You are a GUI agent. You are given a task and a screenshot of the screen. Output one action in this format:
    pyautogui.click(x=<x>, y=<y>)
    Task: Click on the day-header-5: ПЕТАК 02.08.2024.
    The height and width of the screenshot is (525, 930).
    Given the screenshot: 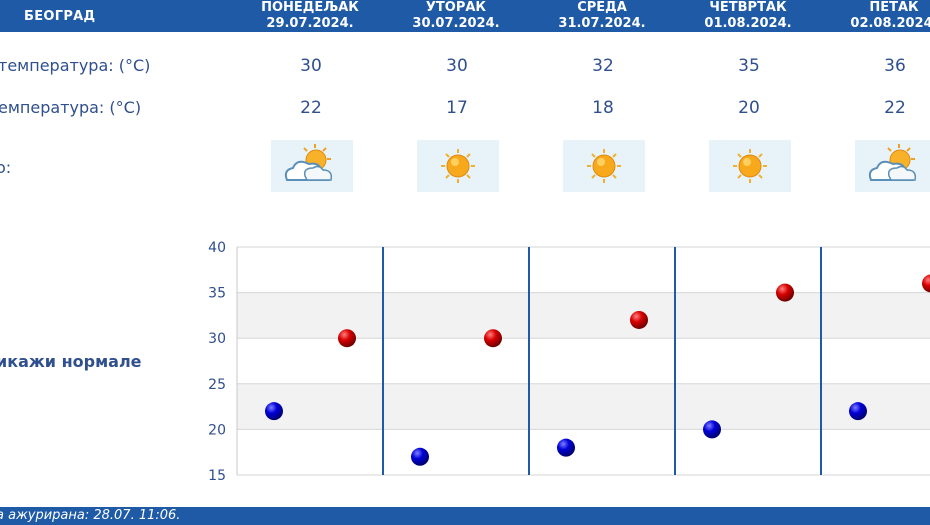 What is the action you would take?
    pyautogui.click(x=877, y=16)
    